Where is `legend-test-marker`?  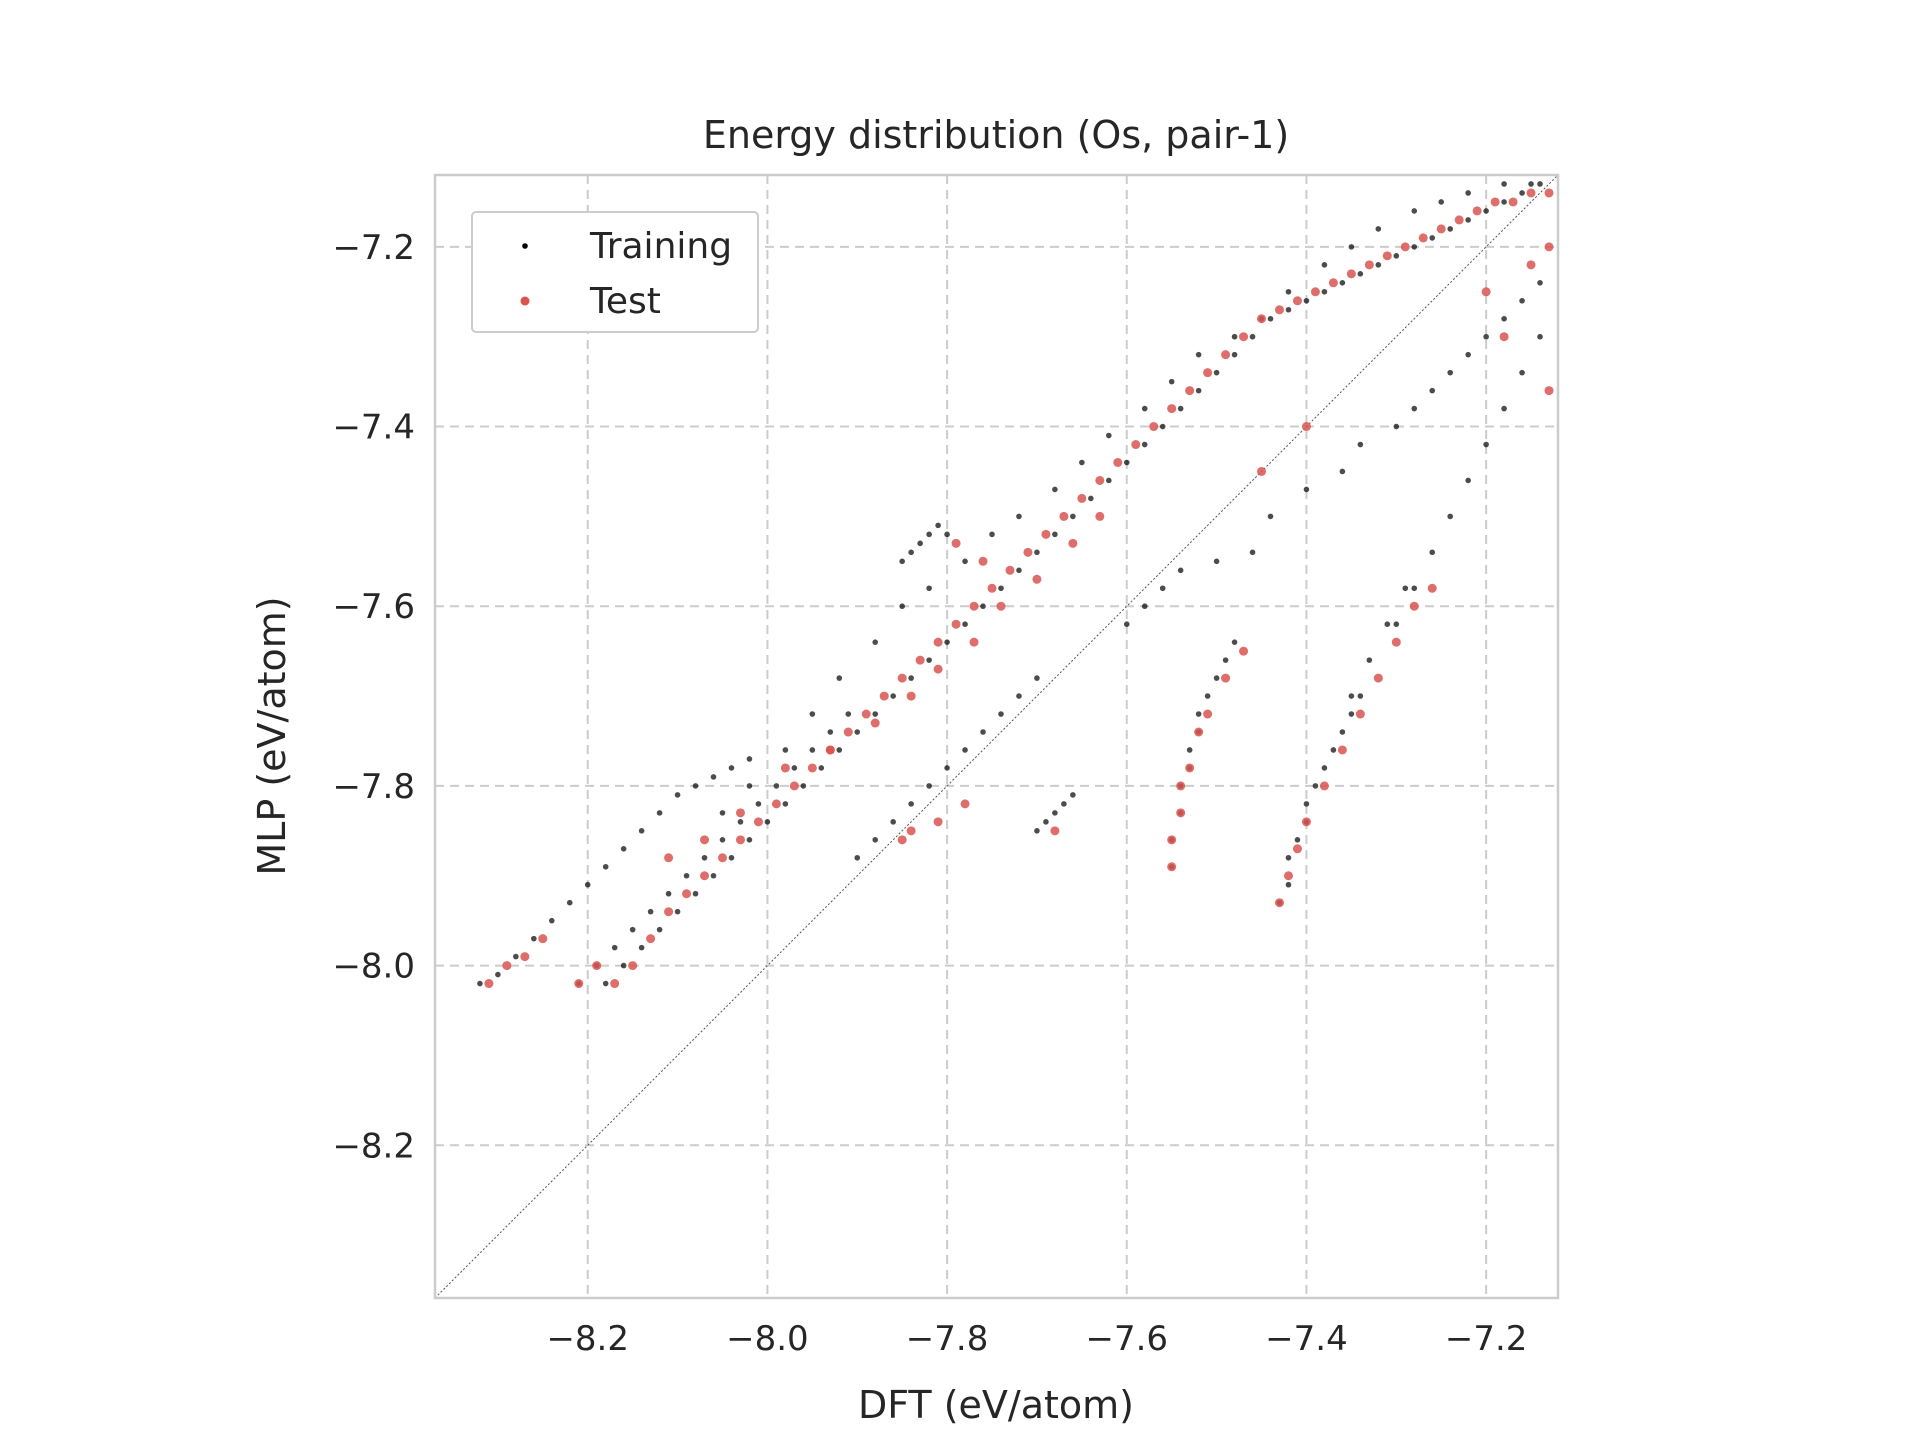
legend-test-marker is located at coordinates (525, 301).